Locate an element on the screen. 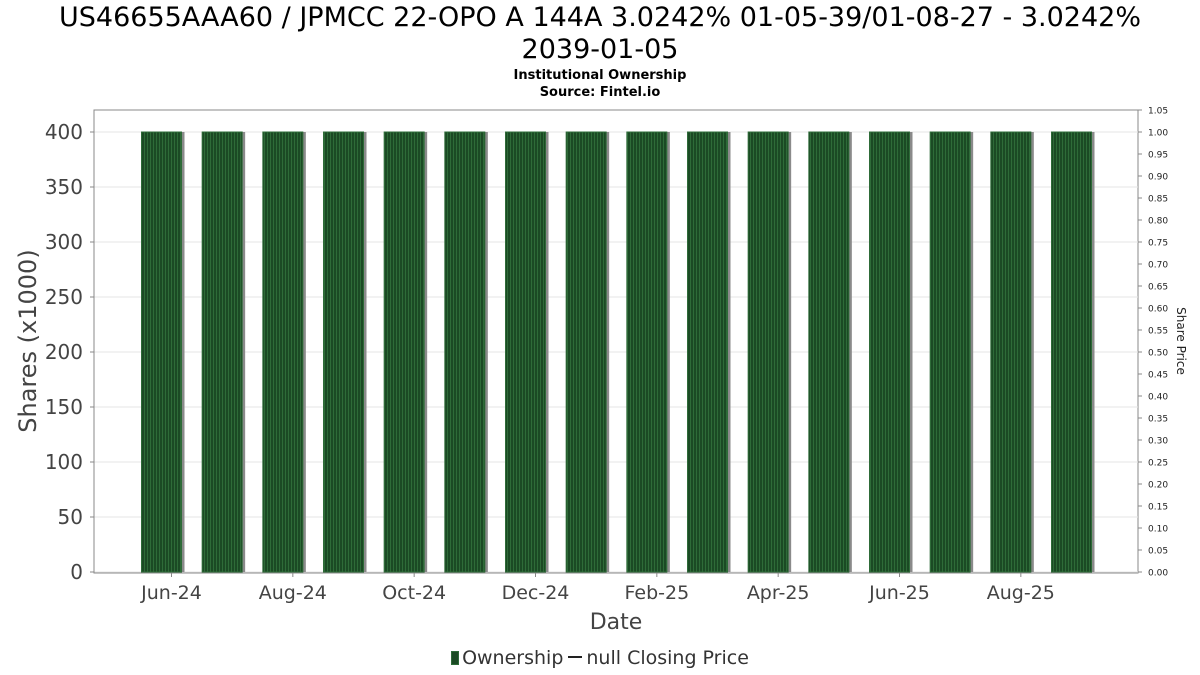 The image size is (1200, 675). y2-tick-label: 0.80 is located at coordinates (1158, 222).